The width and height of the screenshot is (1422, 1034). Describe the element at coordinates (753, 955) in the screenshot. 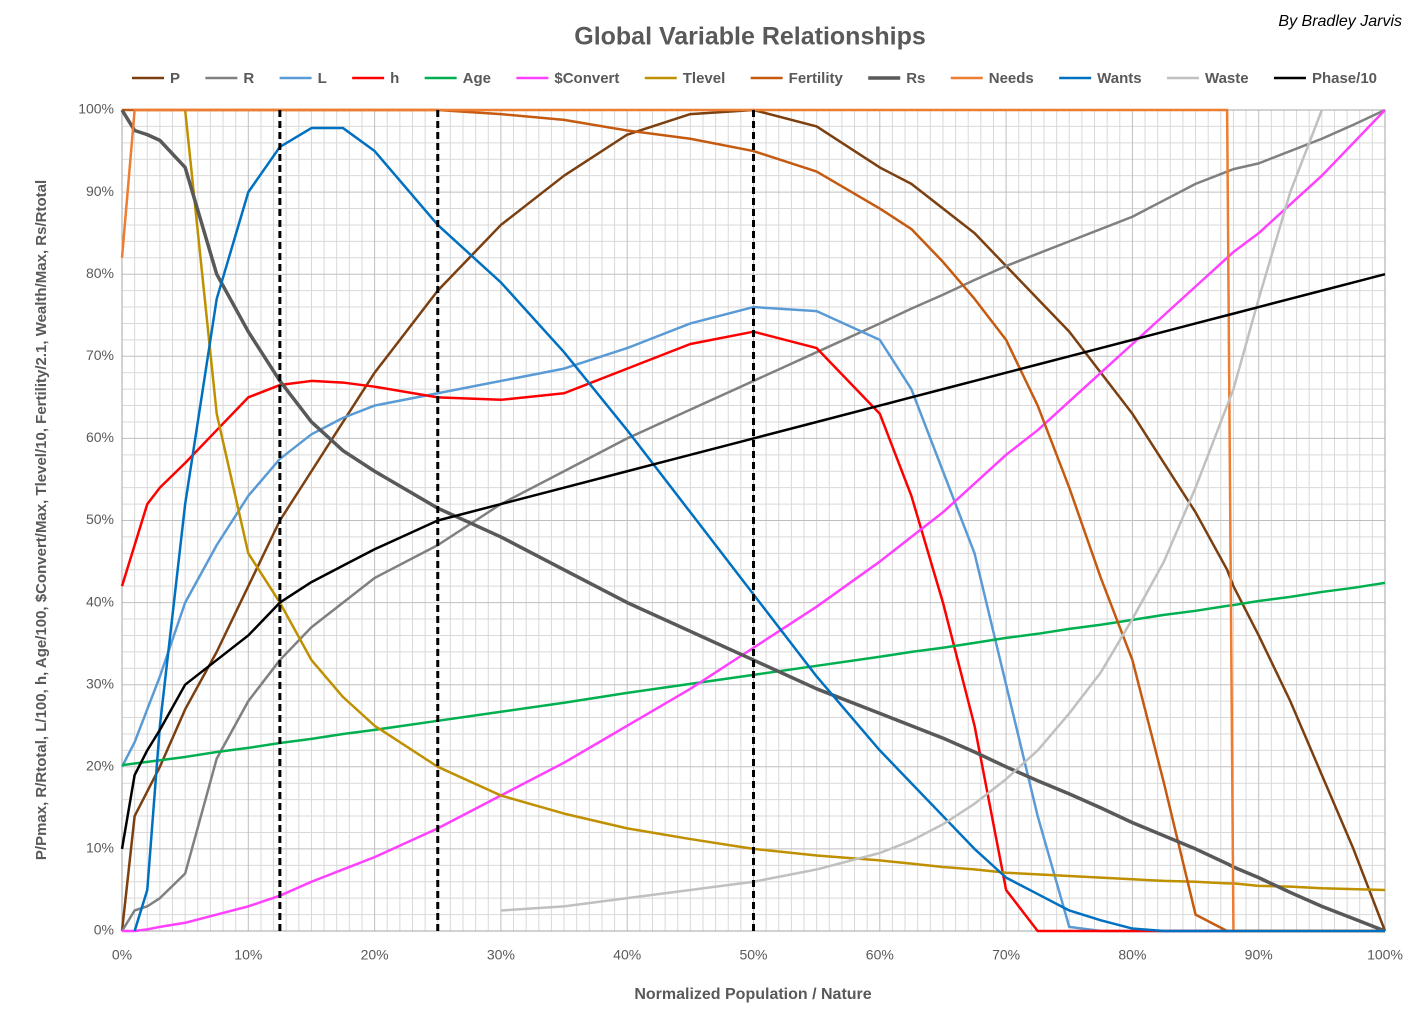

I see `x-tick-label: 50%` at that location.